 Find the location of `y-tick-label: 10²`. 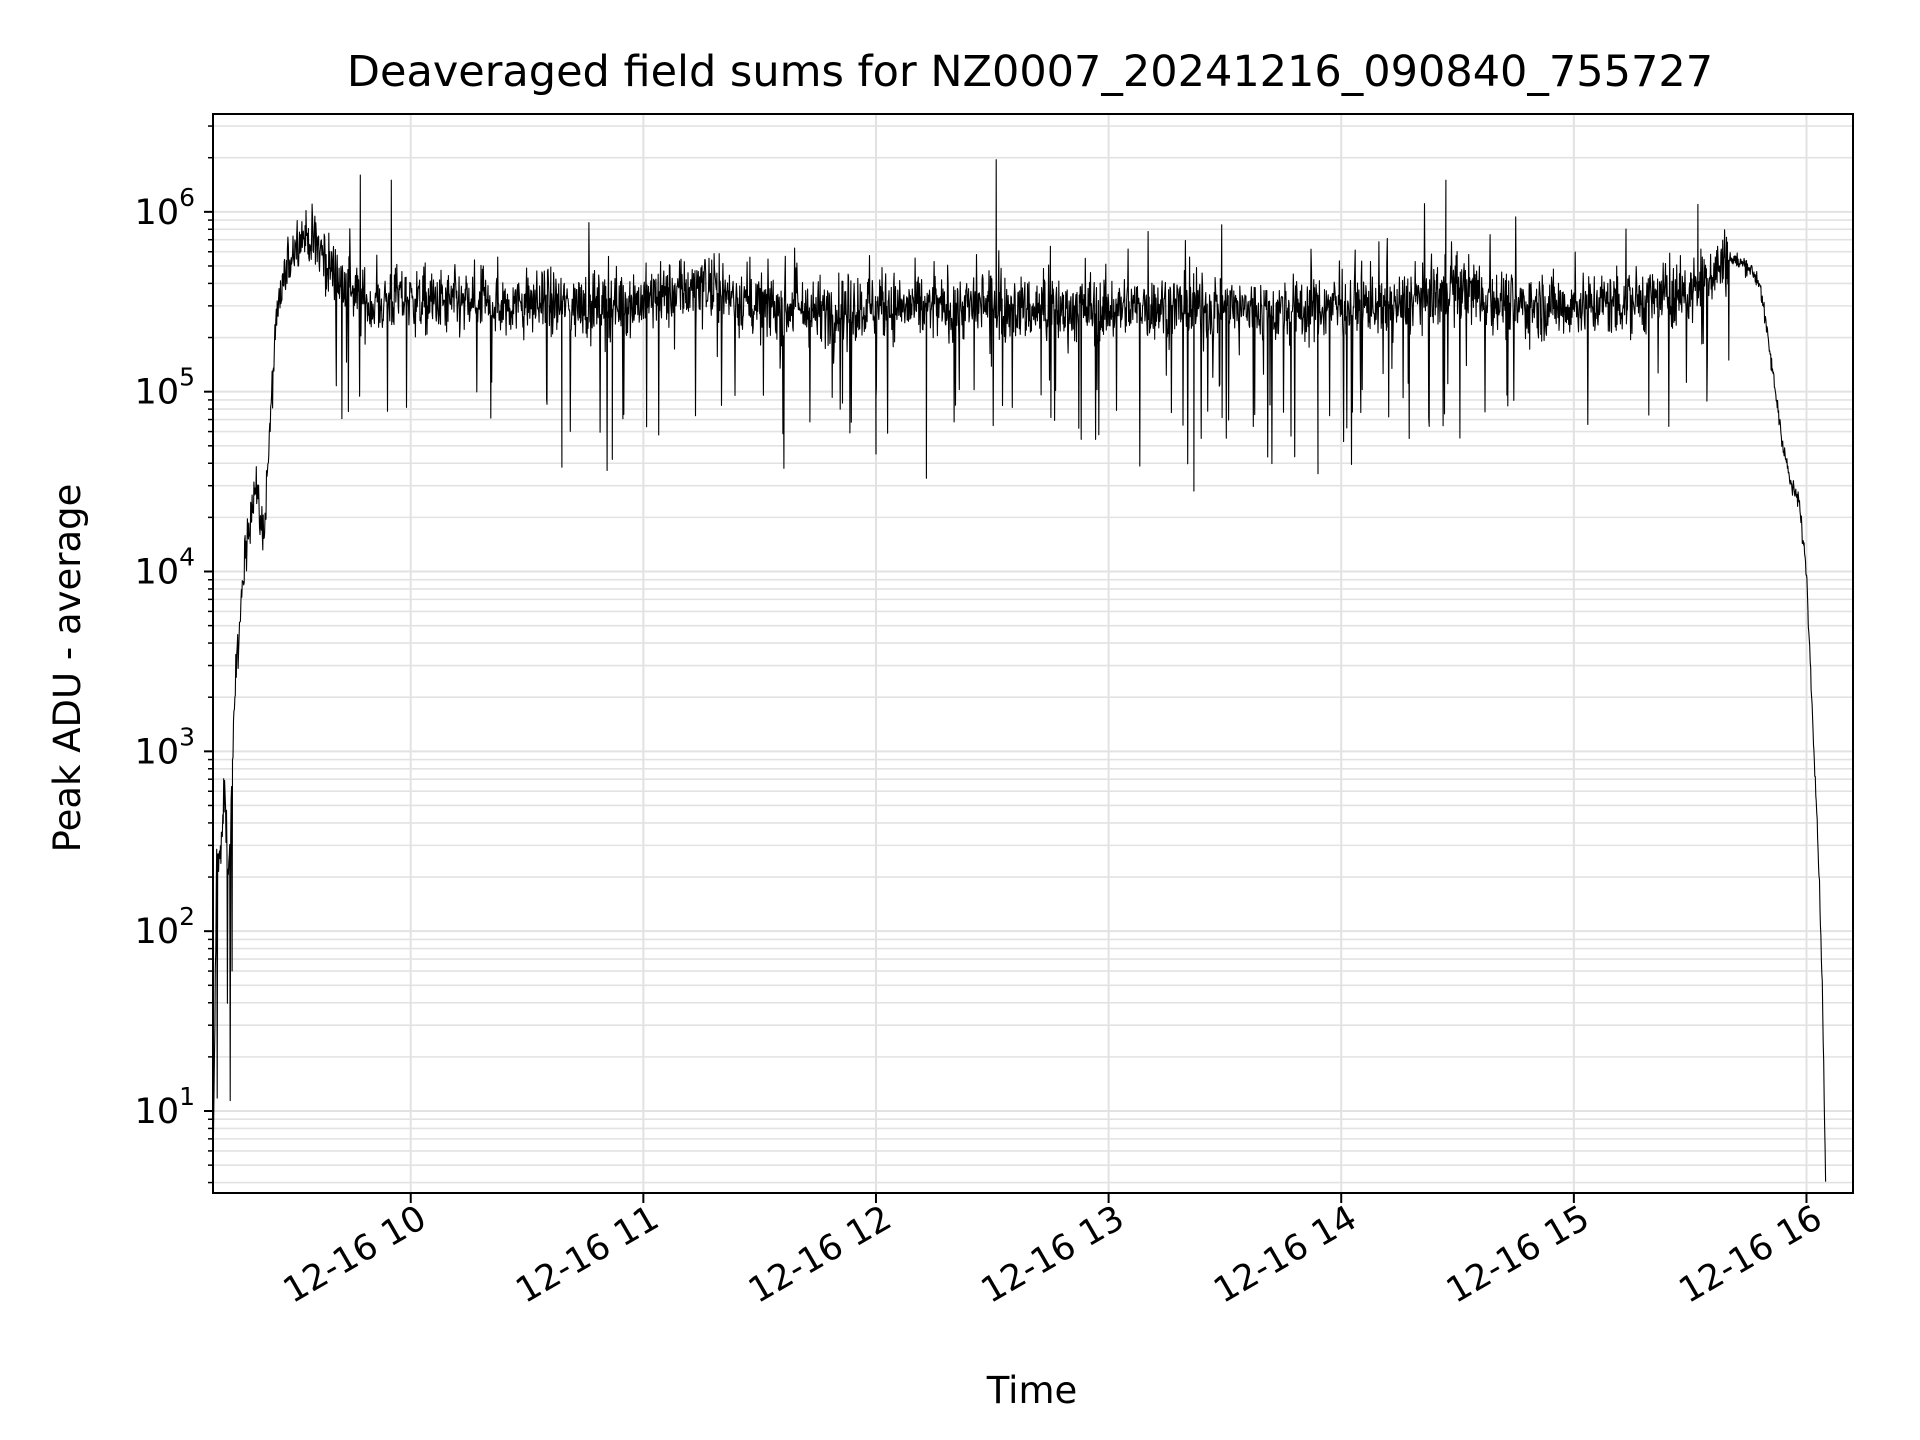

y-tick-label: 10² is located at coordinates (165, 927).